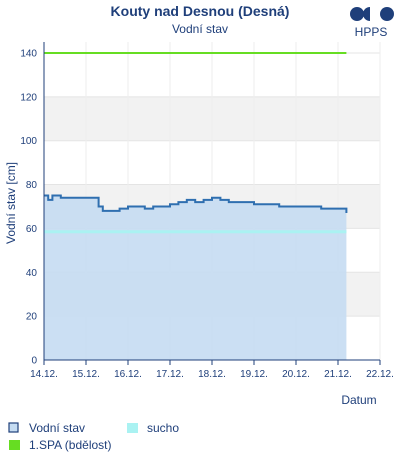 The height and width of the screenshot is (460, 400). Describe the element at coordinates (380, 374) in the screenshot. I see `x-tick-label: 22.12.` at that location.